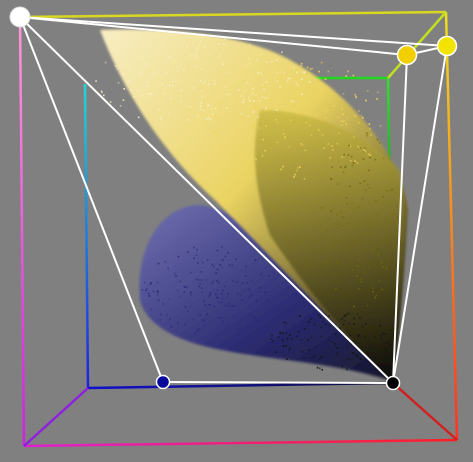  What do you see at coordinates (393, 383) in the screenshot?
I see `black-point-handle` at bounding box center [393, 383].